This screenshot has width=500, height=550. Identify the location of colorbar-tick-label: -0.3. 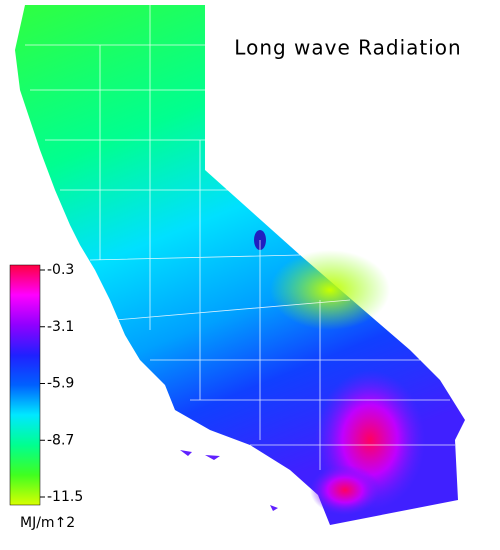
(60, 270).